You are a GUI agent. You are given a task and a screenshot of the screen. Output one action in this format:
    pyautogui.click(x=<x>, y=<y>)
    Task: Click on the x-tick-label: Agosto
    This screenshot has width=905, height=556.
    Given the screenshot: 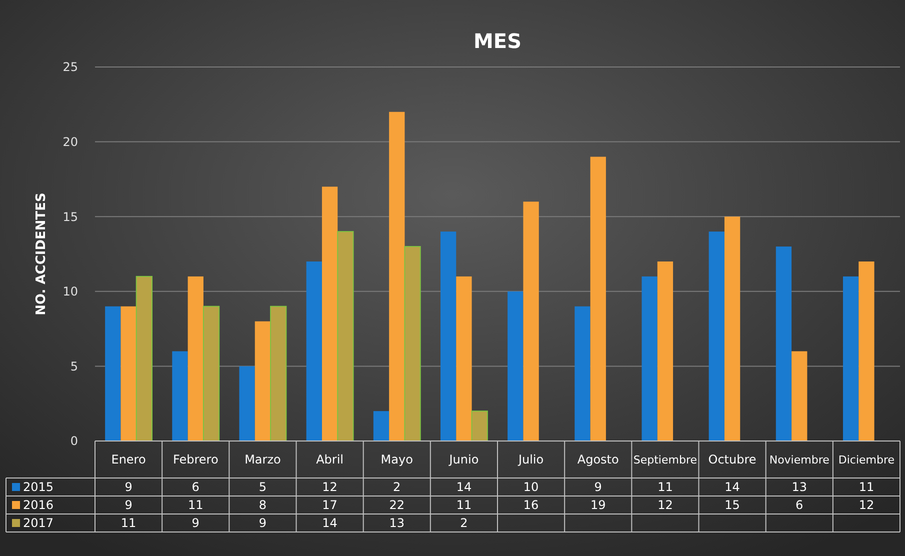 What is the action you would take?
    pyautogui.click(x=598, y=459)
    